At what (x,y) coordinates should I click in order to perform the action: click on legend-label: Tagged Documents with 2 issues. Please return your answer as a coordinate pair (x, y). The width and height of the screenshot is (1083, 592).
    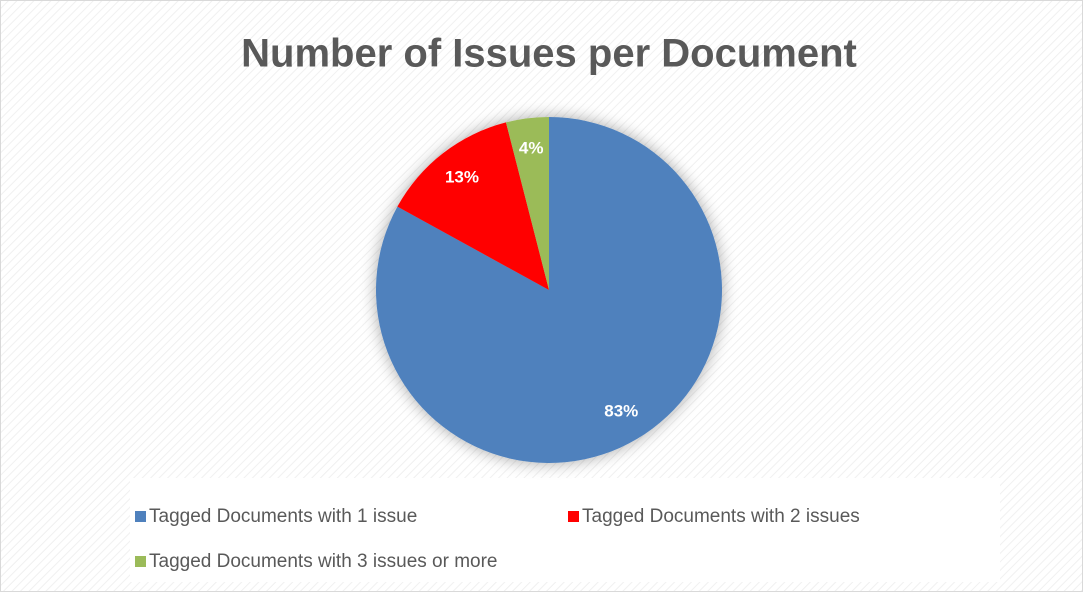
    Looking at the image, I should click on (721, 516).